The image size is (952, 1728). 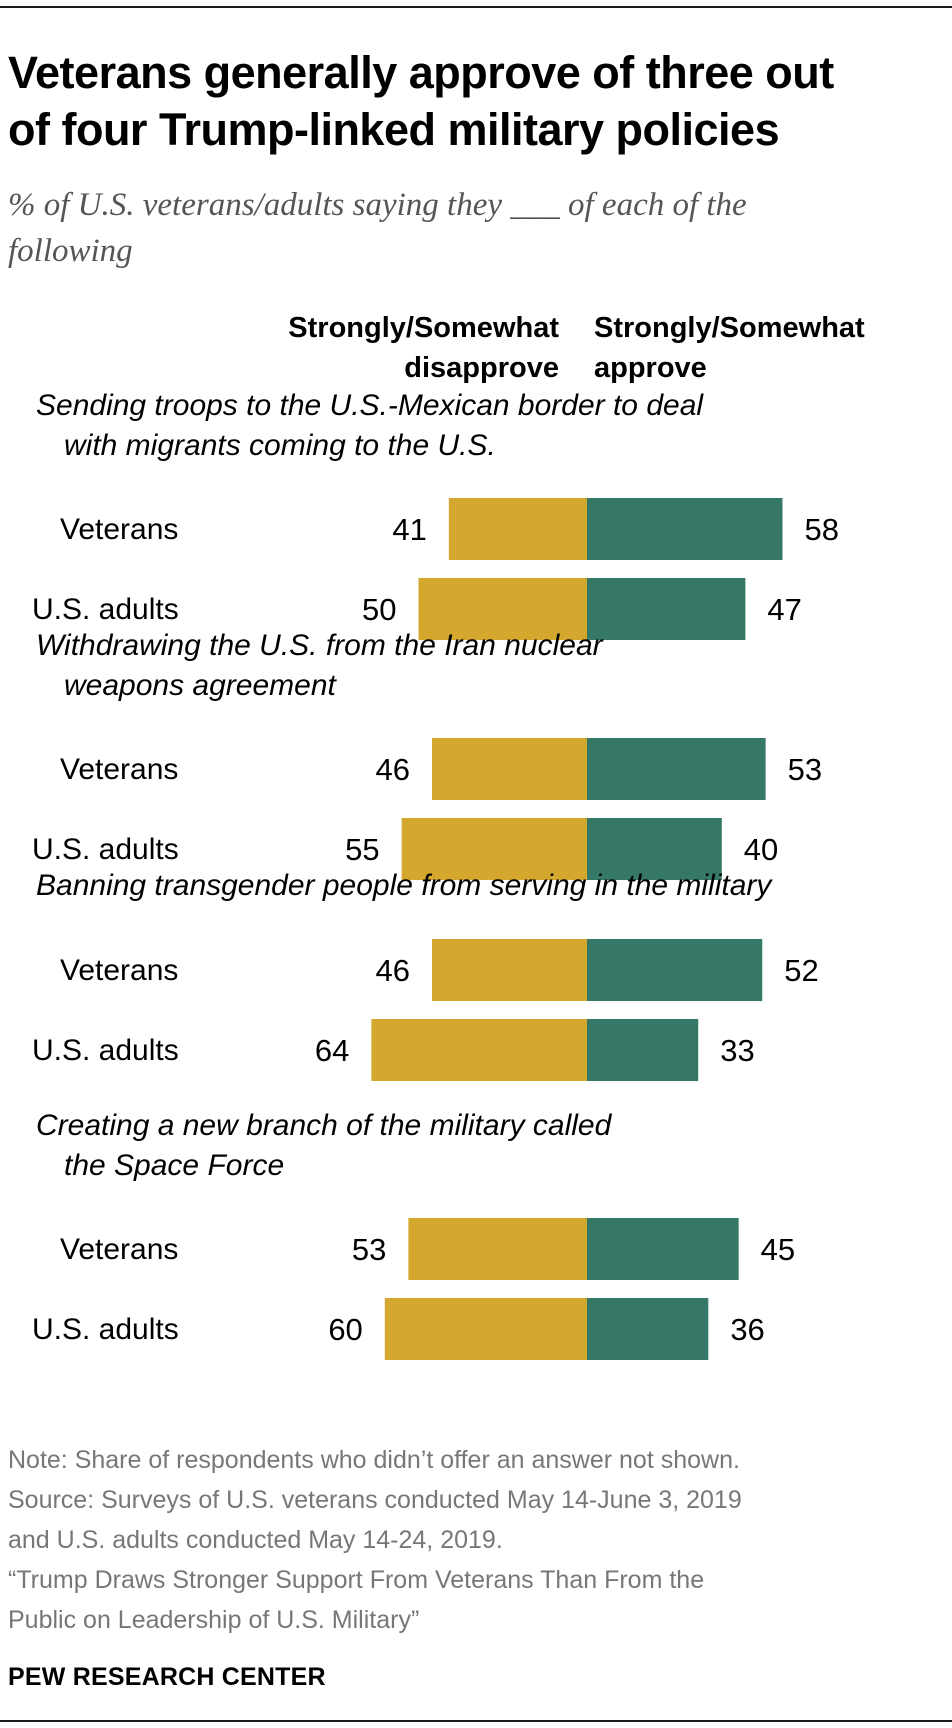 I want to click on title-line: Veterans generally approve of three out, so click(x=421, y=72).